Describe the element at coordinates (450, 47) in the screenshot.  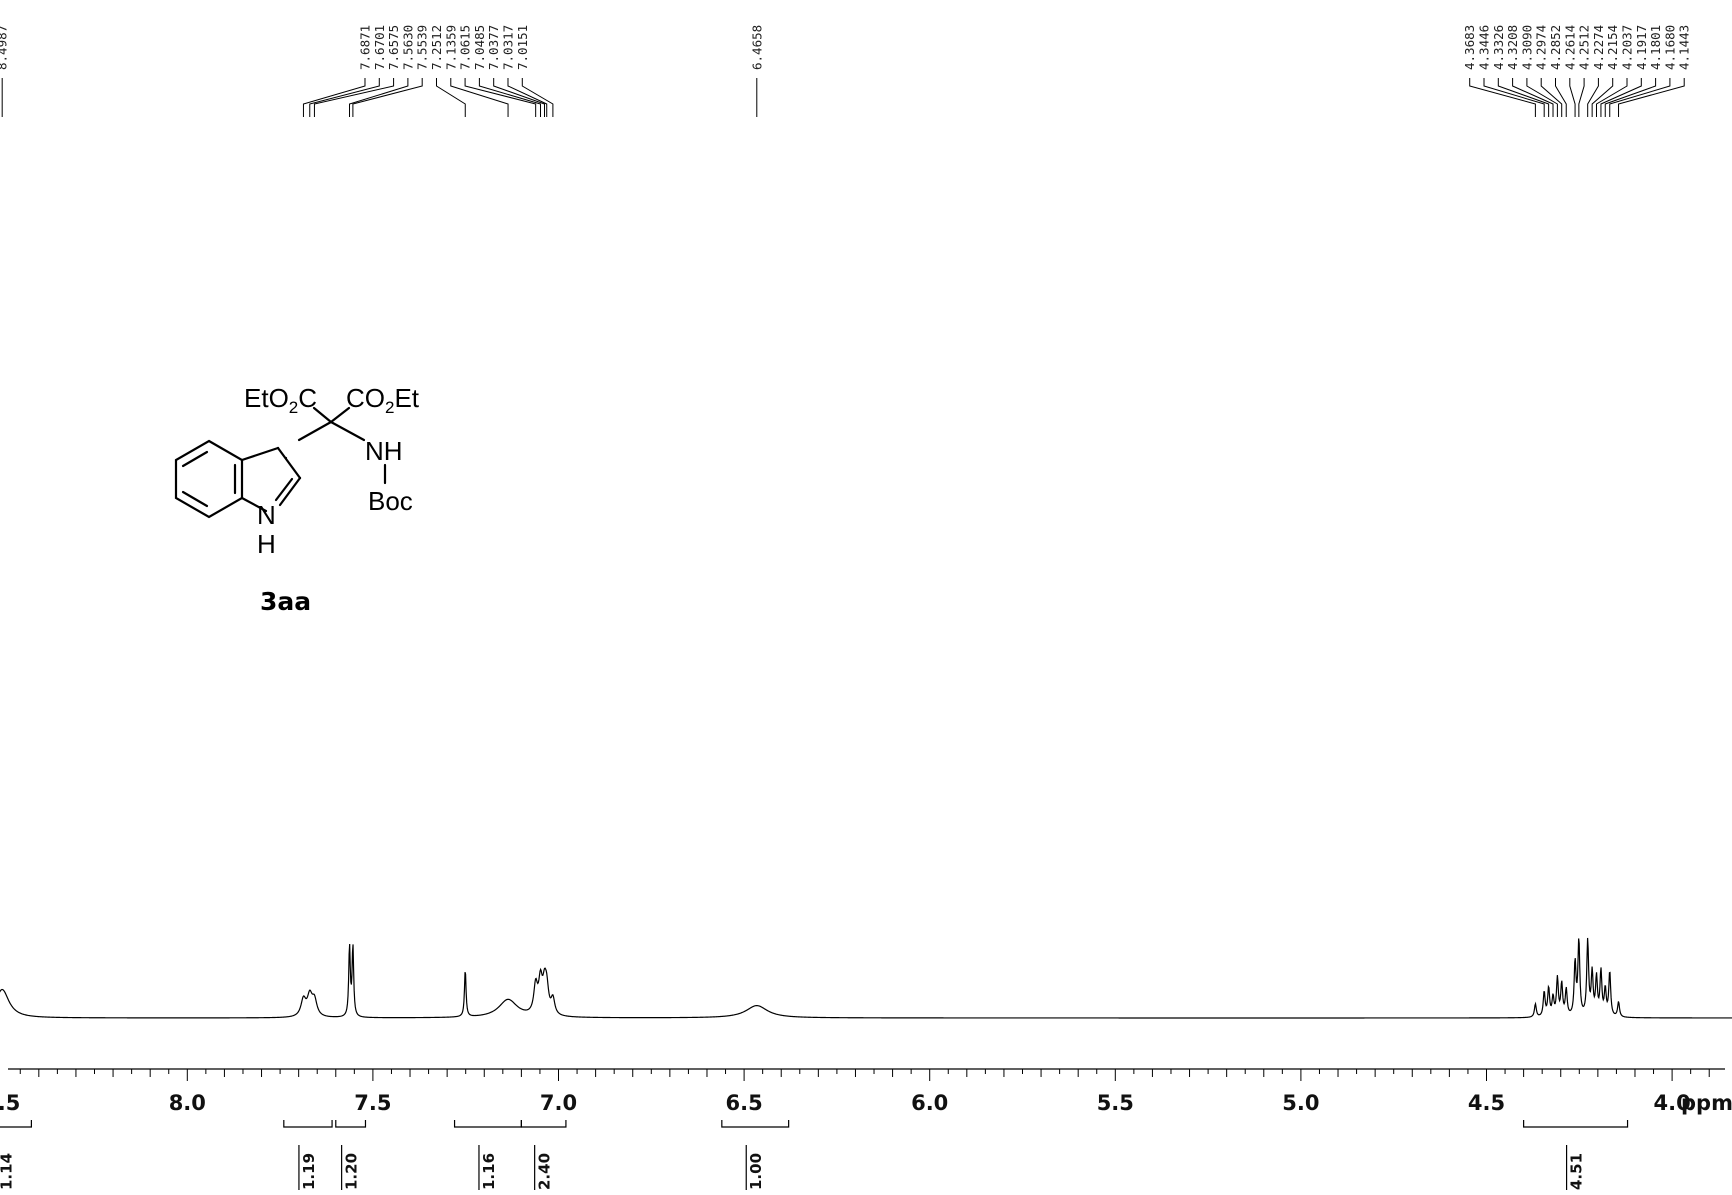
I see `peak-label: 7.1359` at that location.